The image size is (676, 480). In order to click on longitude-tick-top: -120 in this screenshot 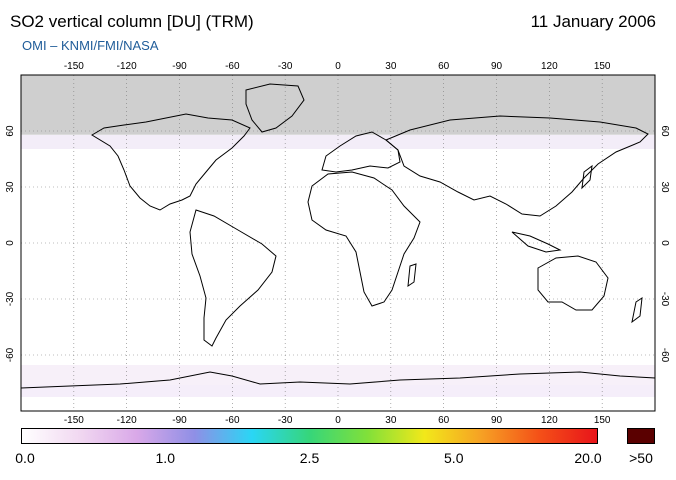, I will do `click(126, 66)`.